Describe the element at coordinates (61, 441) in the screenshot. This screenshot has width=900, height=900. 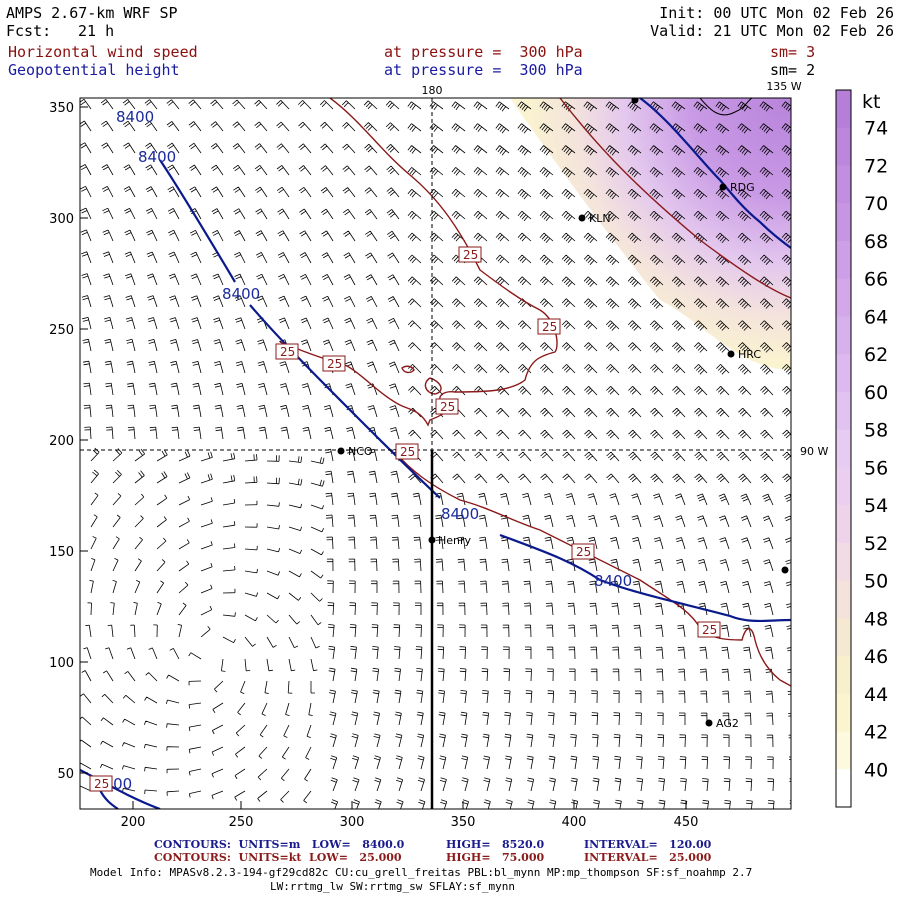
I see `y-tick-label: 200` at that location.